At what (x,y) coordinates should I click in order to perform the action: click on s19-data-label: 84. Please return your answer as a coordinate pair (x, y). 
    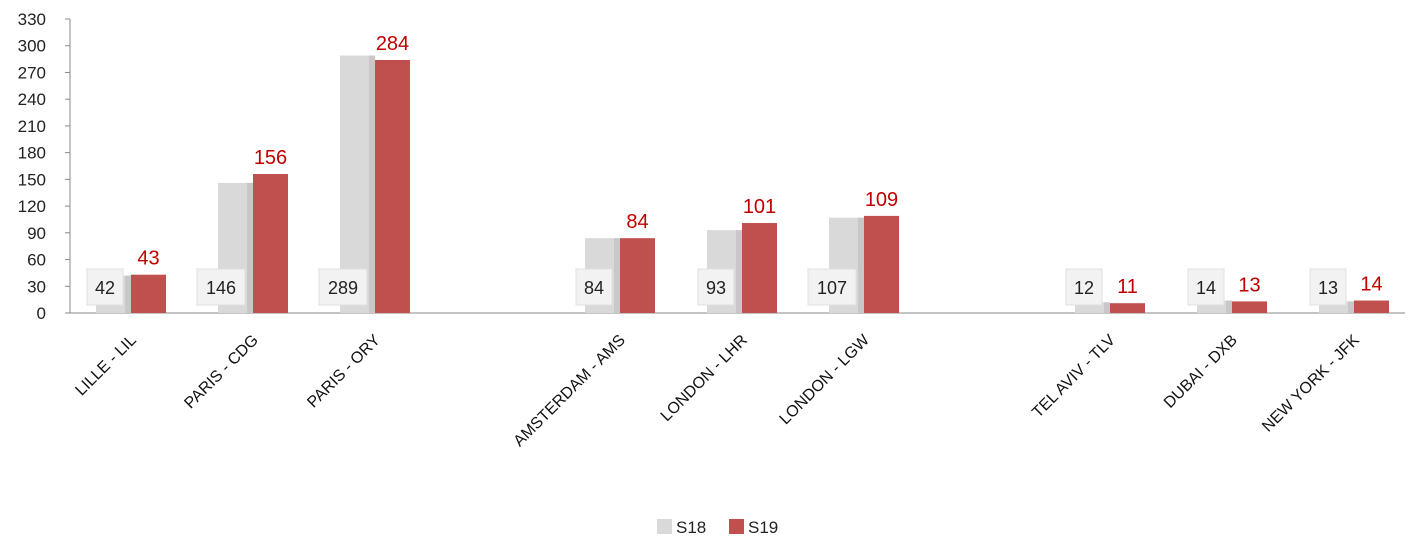
    Looking at the image, I should click on (637, 222).